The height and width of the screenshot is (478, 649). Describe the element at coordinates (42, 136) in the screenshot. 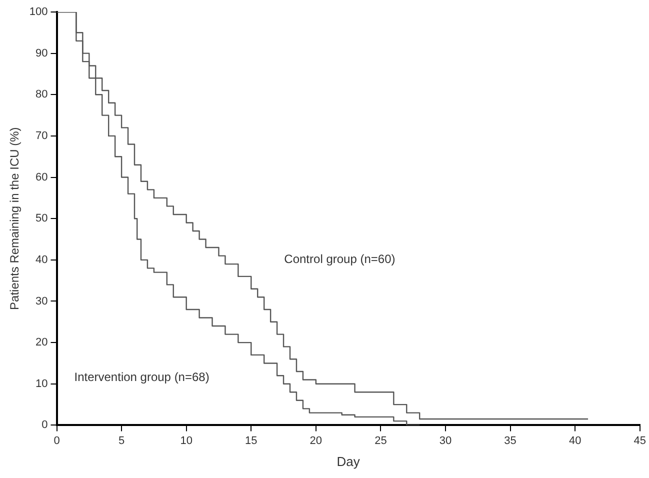

I see `y-tick-label: 70` at that location.